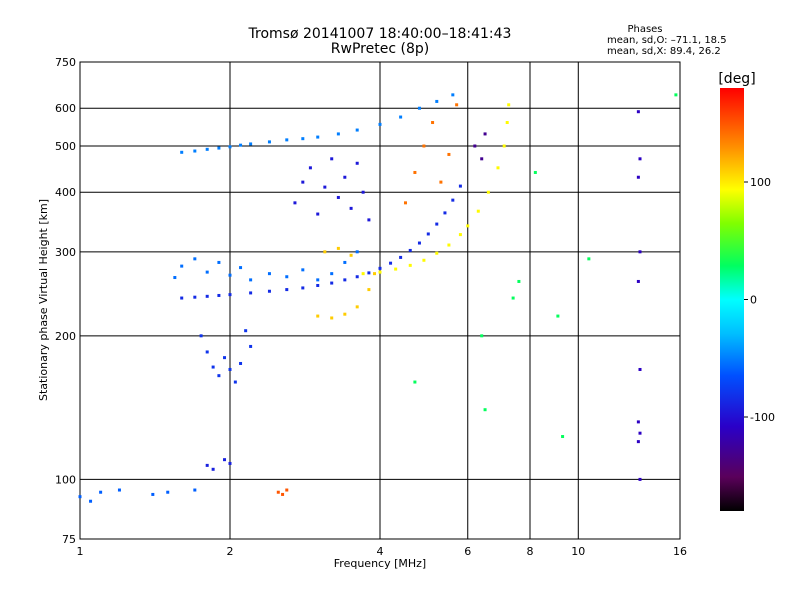  Describe the element at coordinates (762, 417) in the screenshot. I see `colorbar-tick-label: -100` at that location.